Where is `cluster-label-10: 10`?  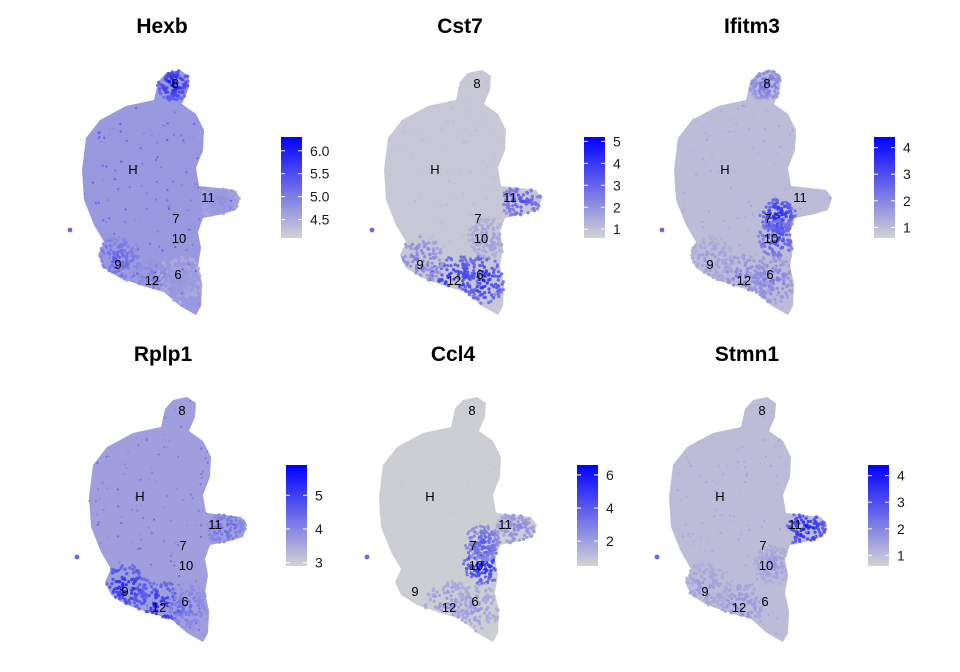 cluster-label-10: 10 is located at coordinates (766, 565).